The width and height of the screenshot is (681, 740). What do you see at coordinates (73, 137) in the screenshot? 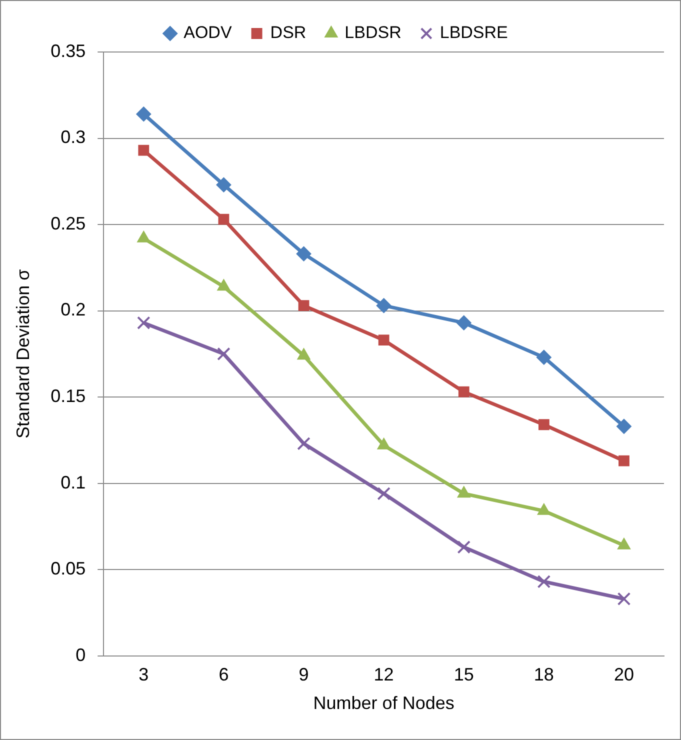
I see `y-tick-label: 0.3` at bounding box center [73, 137].